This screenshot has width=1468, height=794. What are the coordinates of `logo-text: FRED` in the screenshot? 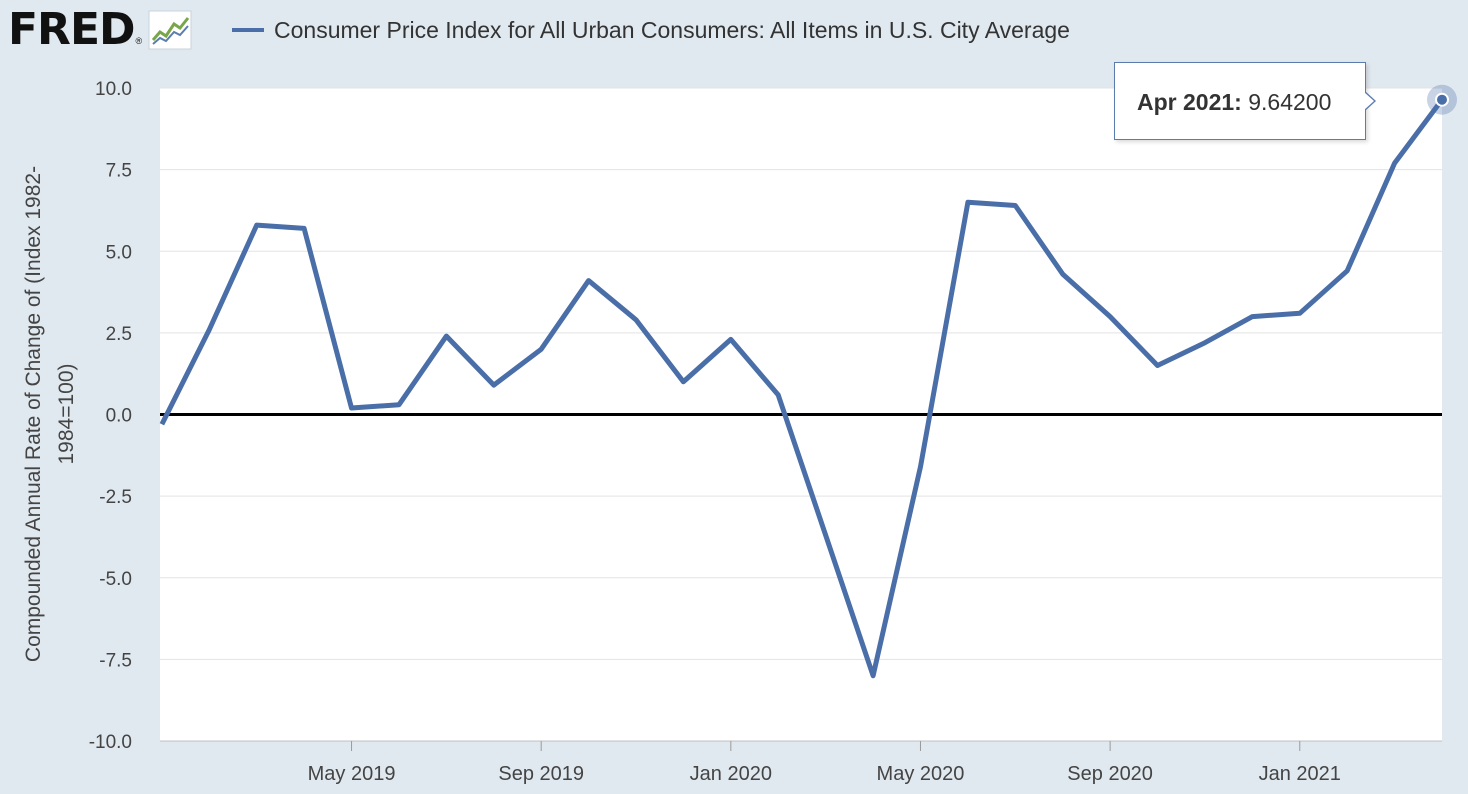 It's located at (72, 29).